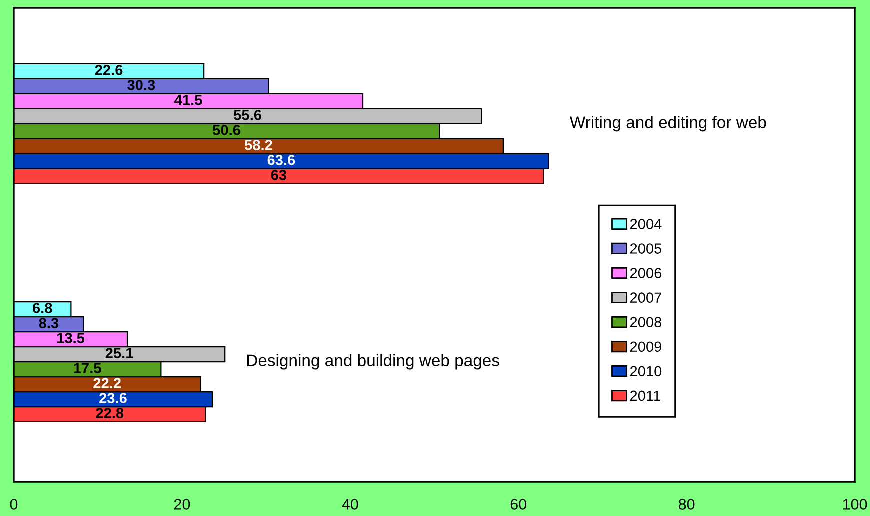  Describe the element at coordinates (646, 322) in the screenshot. I see `legend-label: 2008` at that location.